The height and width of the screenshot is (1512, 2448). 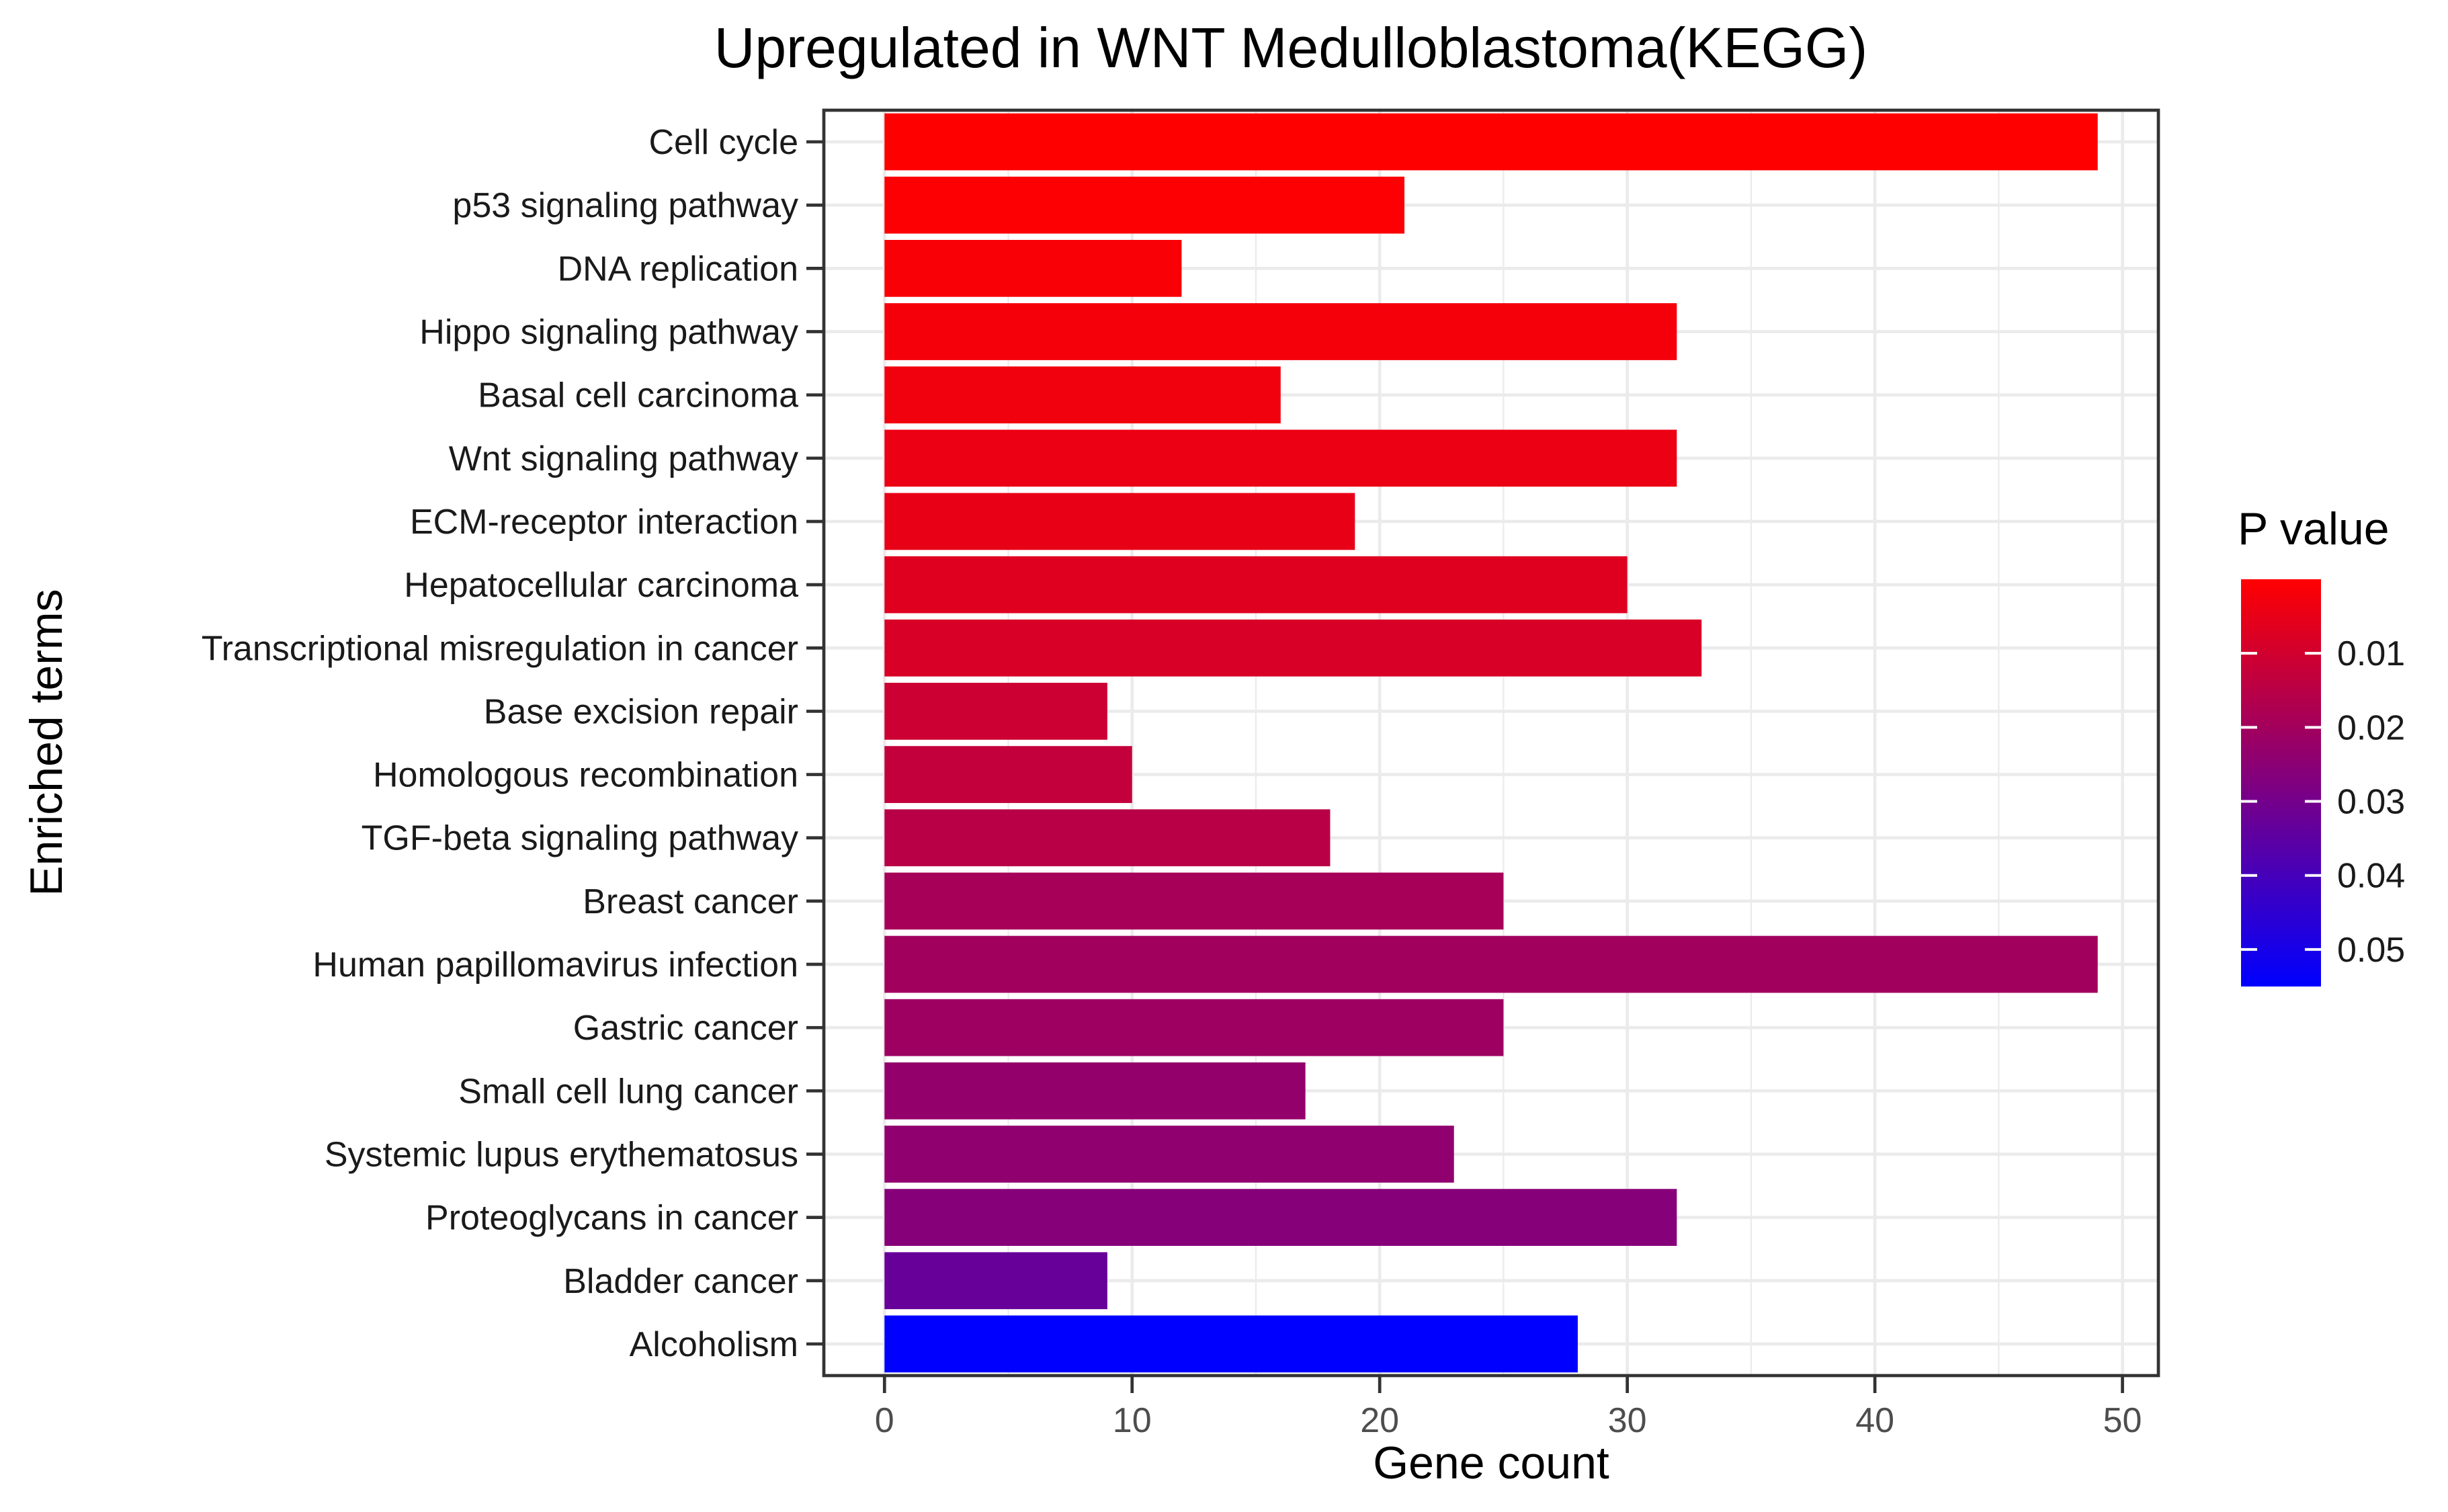 I want to click on y-tick-label: Bladder cancer, so click(x=681, y=1282).